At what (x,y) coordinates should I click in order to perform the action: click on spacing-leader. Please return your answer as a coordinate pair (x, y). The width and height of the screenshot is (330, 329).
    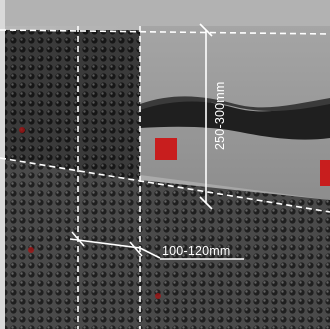
    Looking at the image, I should click on (150, 253).